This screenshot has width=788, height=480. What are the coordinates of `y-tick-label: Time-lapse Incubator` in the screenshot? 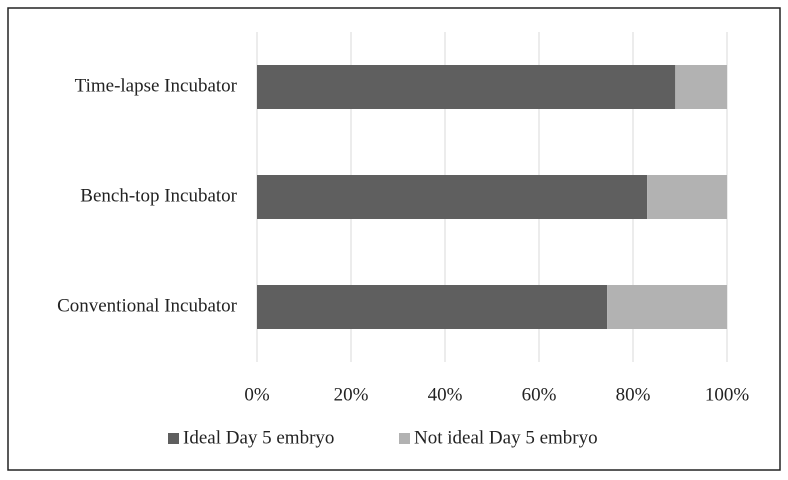 It's located at (156, 85).